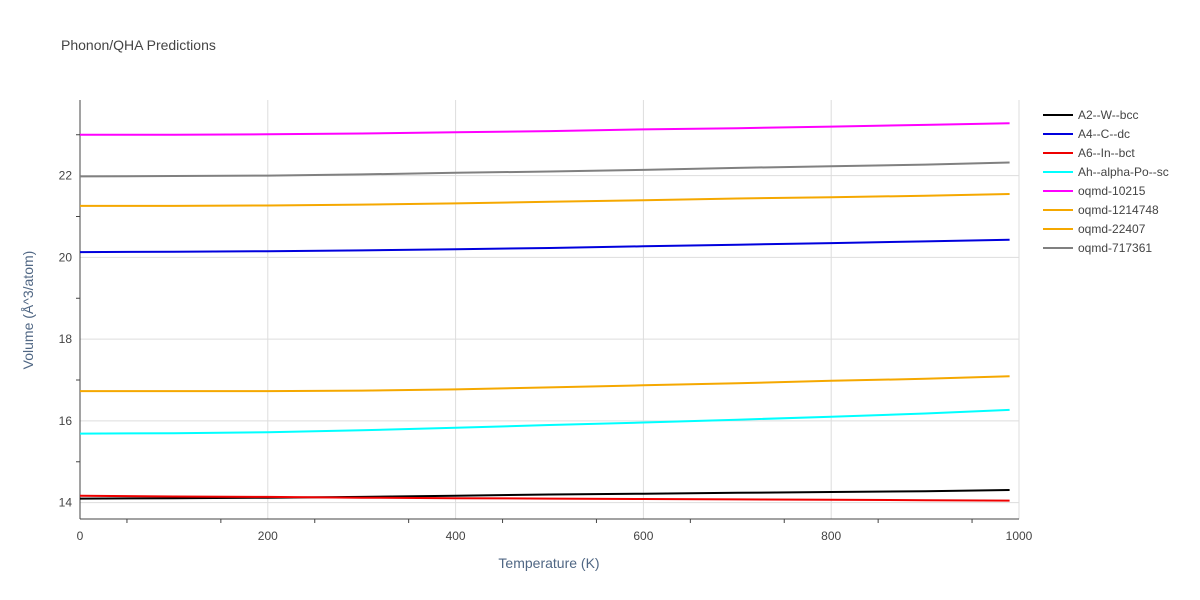  What do you see at coordinates (66, 503) in the screenshot?
I see `y-tick-label: 14` at bounding box center [66, 503].